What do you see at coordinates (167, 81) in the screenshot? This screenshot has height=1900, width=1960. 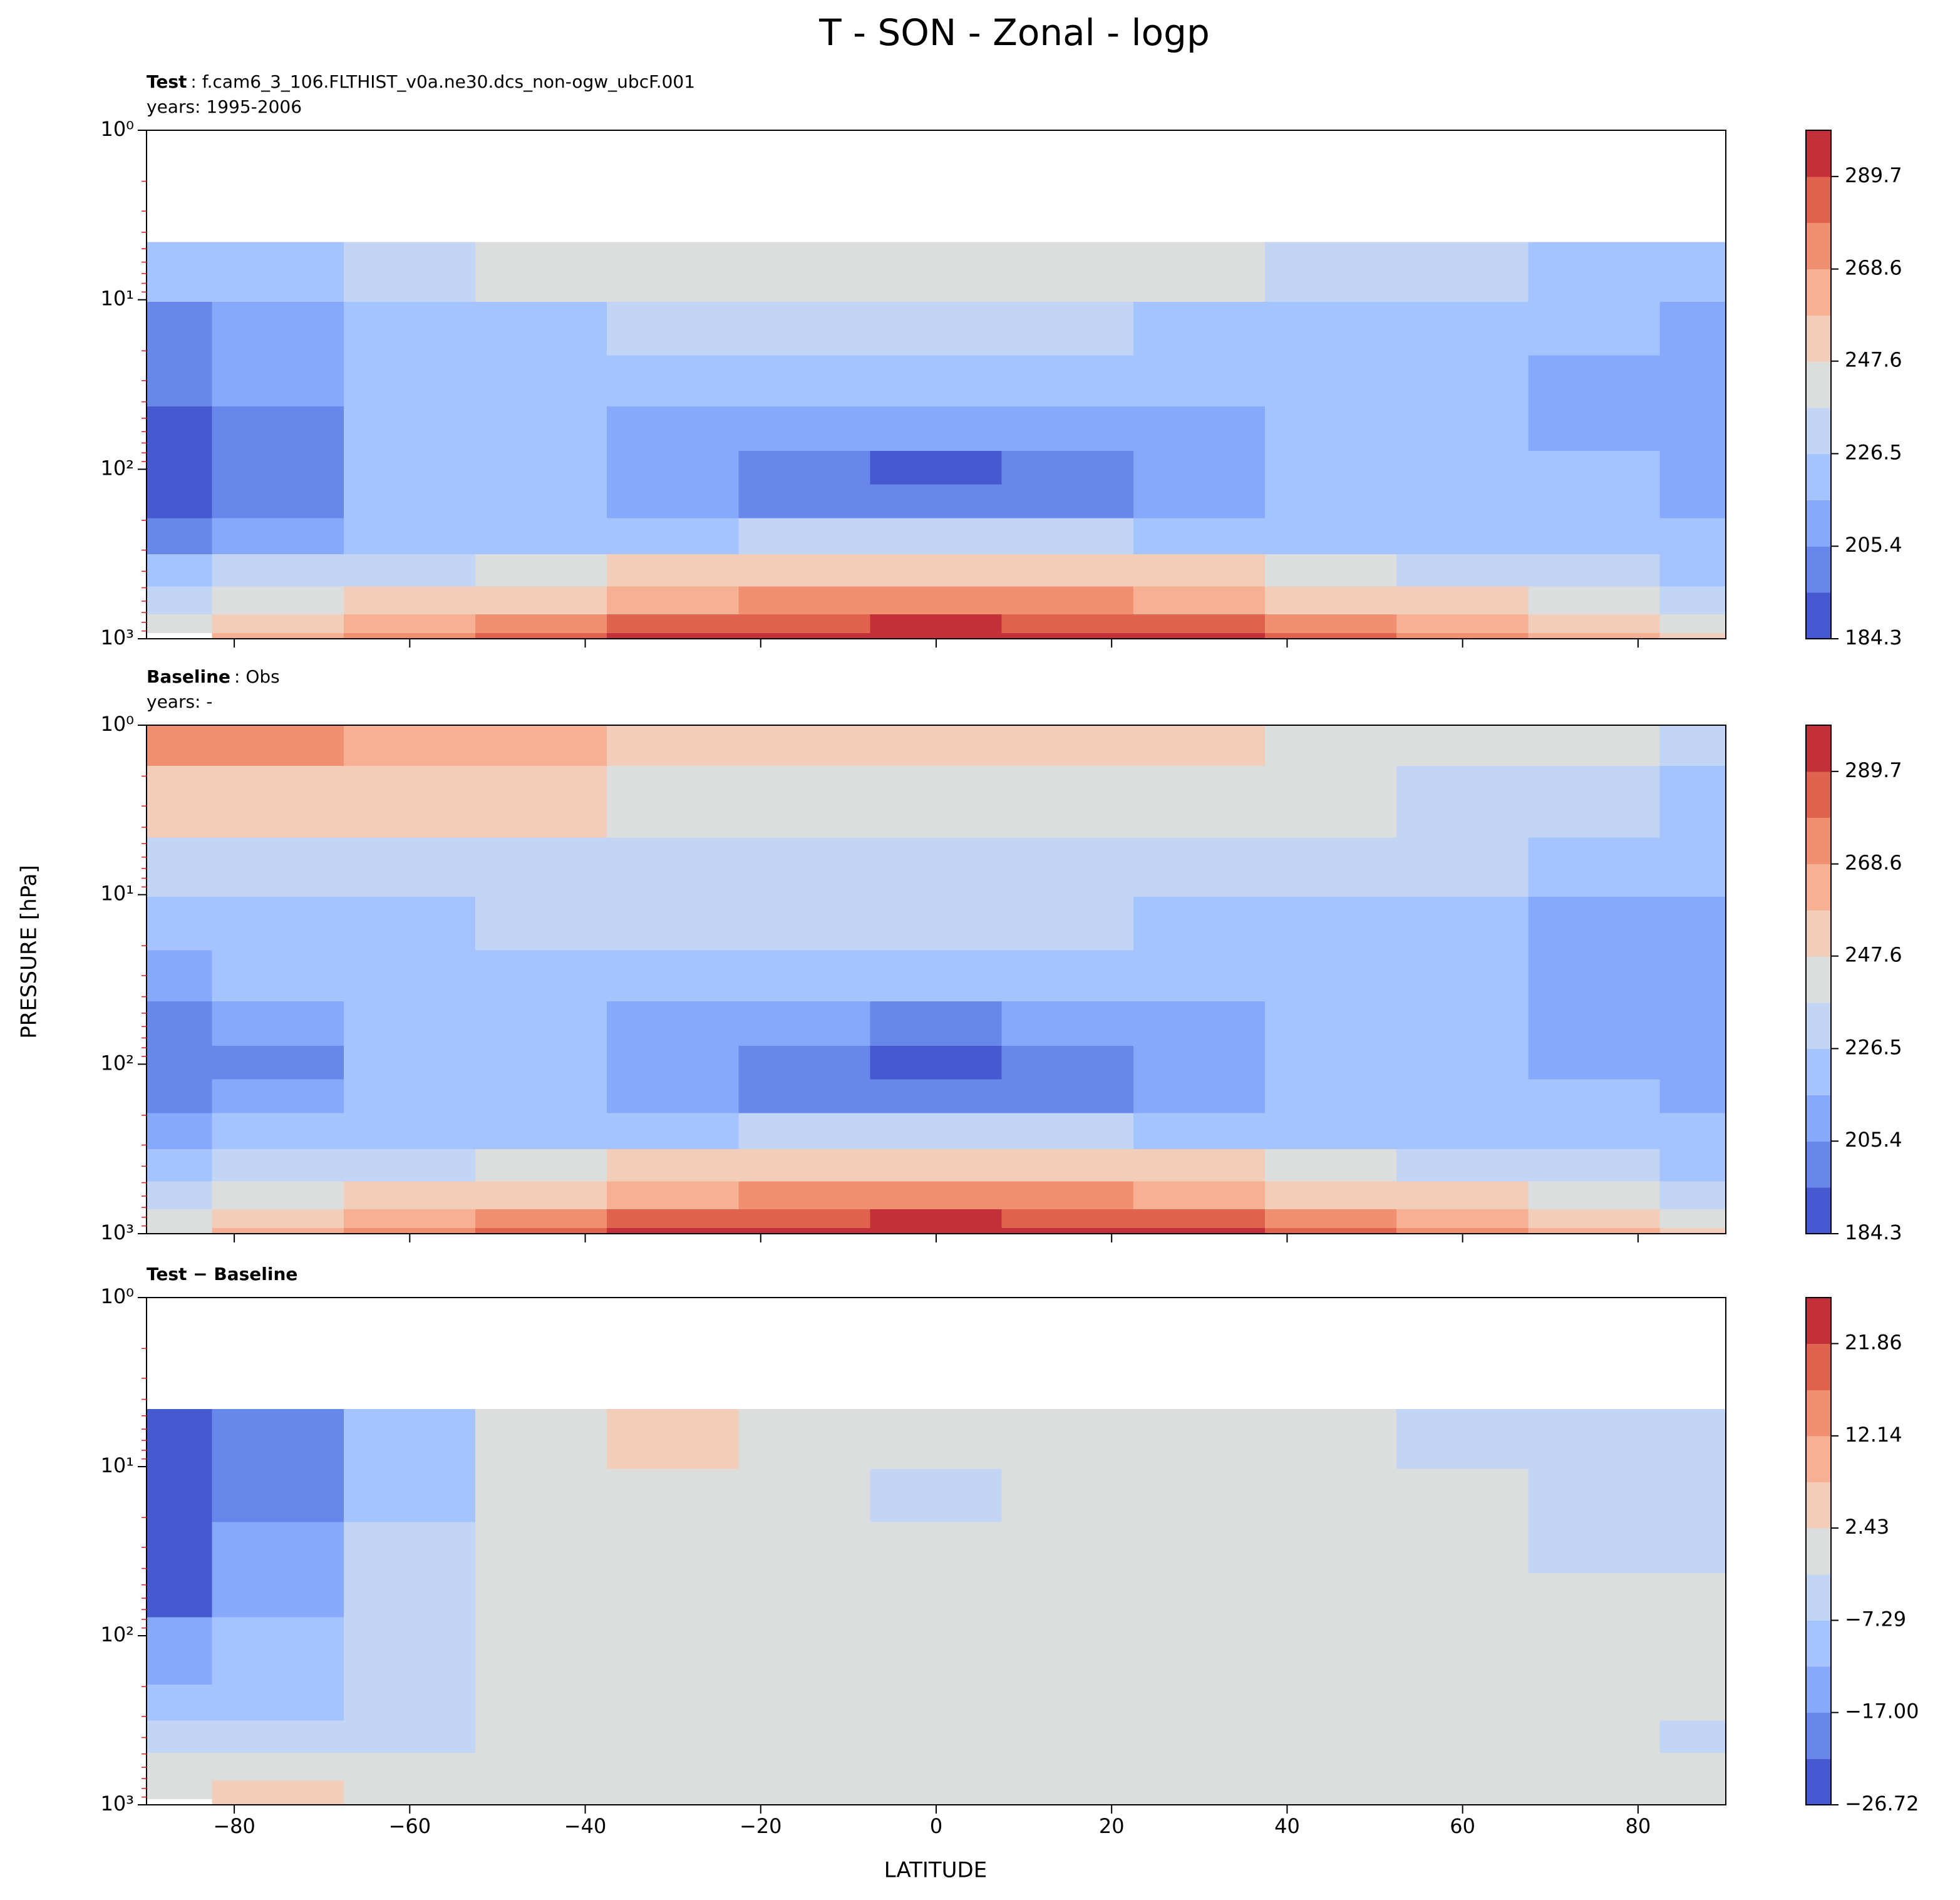 I see `panel-label: Test` at bounding box center [167, 81].